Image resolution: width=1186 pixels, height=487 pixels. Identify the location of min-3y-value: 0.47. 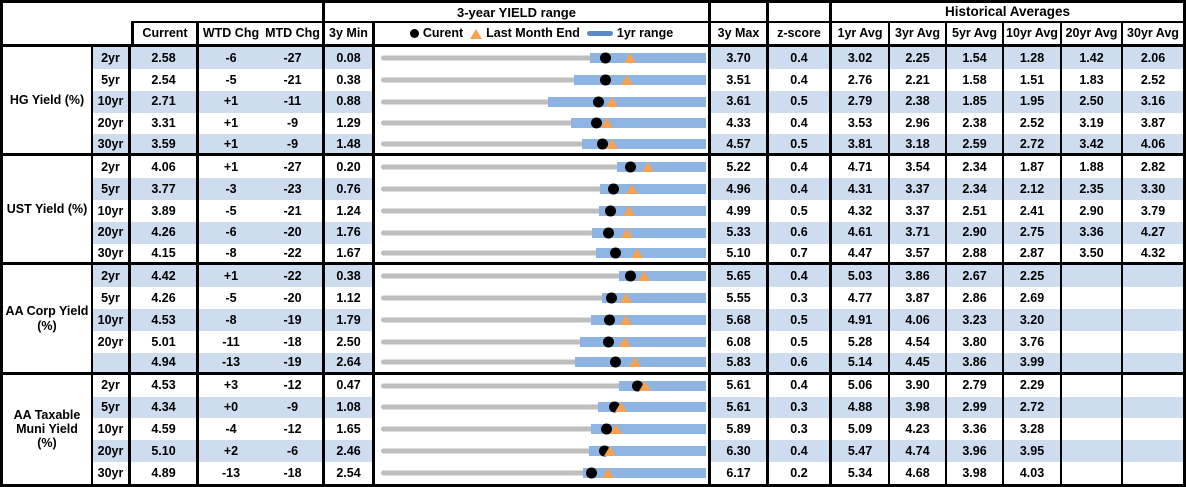
(350, 385).